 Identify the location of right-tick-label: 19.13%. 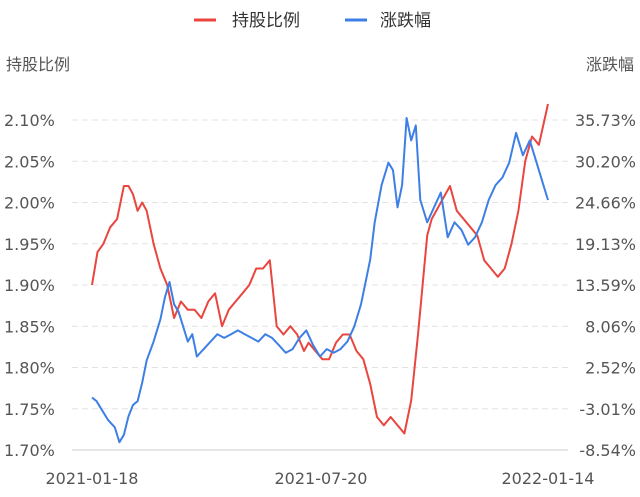
(605, 244).